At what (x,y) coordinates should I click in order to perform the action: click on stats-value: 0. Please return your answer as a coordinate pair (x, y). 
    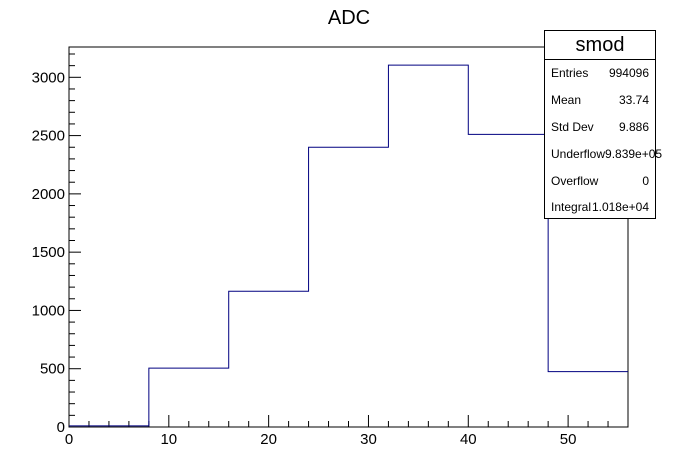
    Looking at the image, I should click on (645, 180).